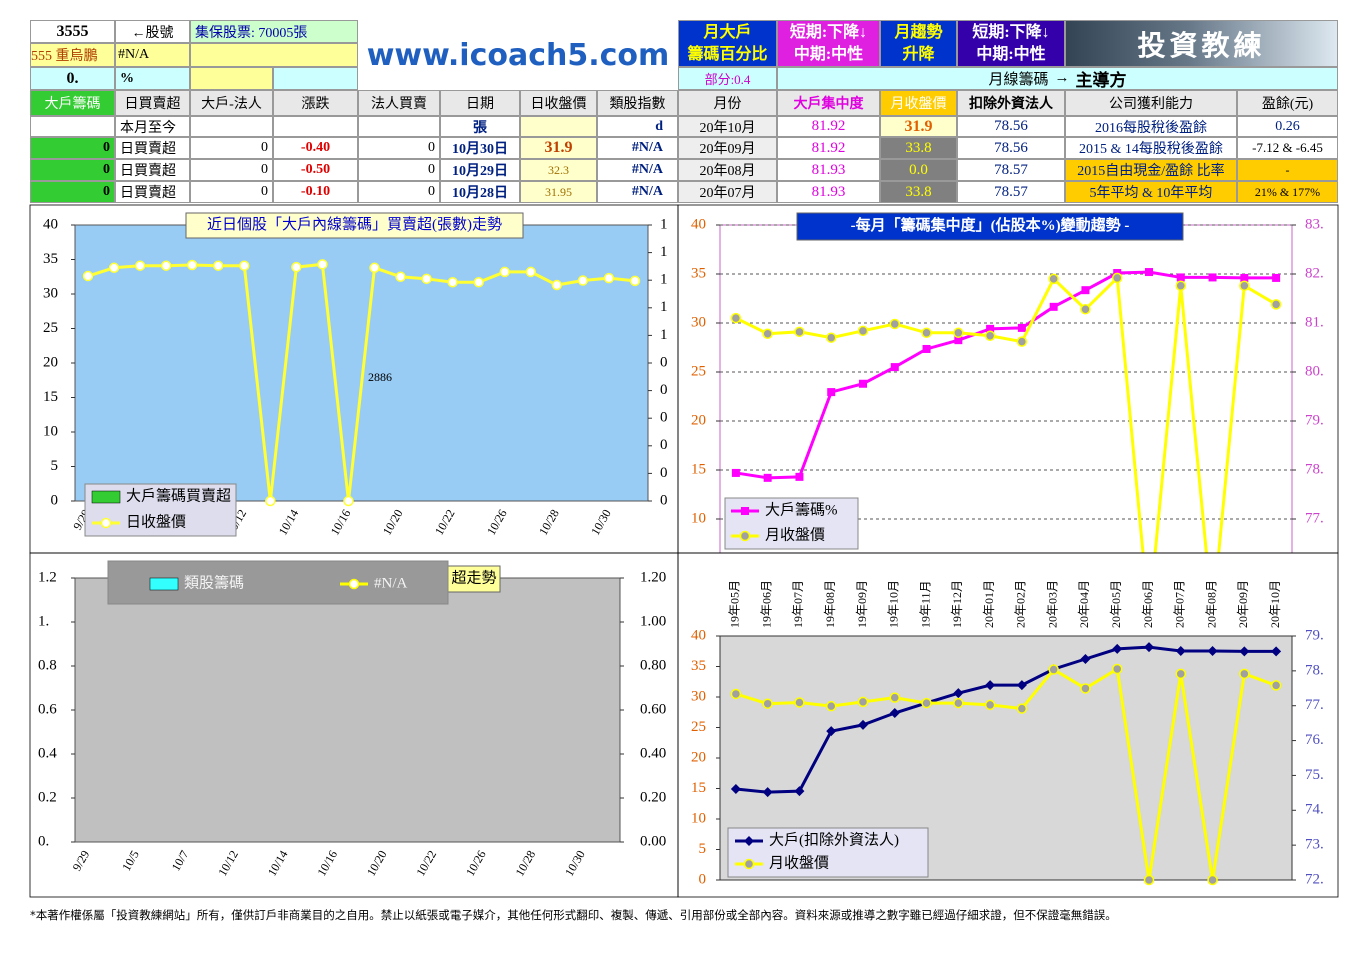  I want to click on table-cell: 10月29日, so click(480, 170).